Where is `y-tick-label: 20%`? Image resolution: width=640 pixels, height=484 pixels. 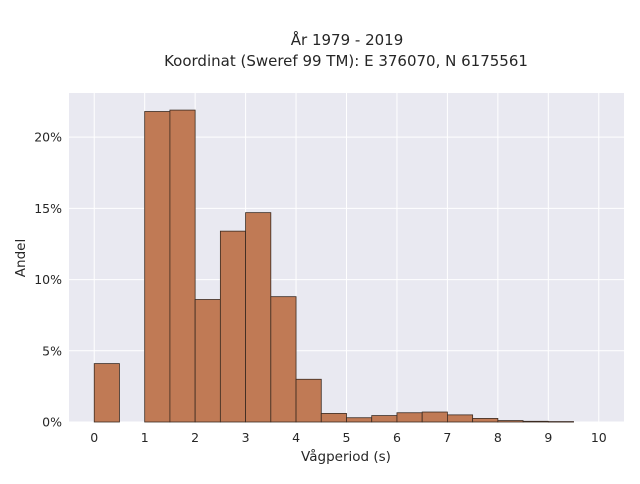
y-tick-label: 20% is located at coordinates (48, 137).